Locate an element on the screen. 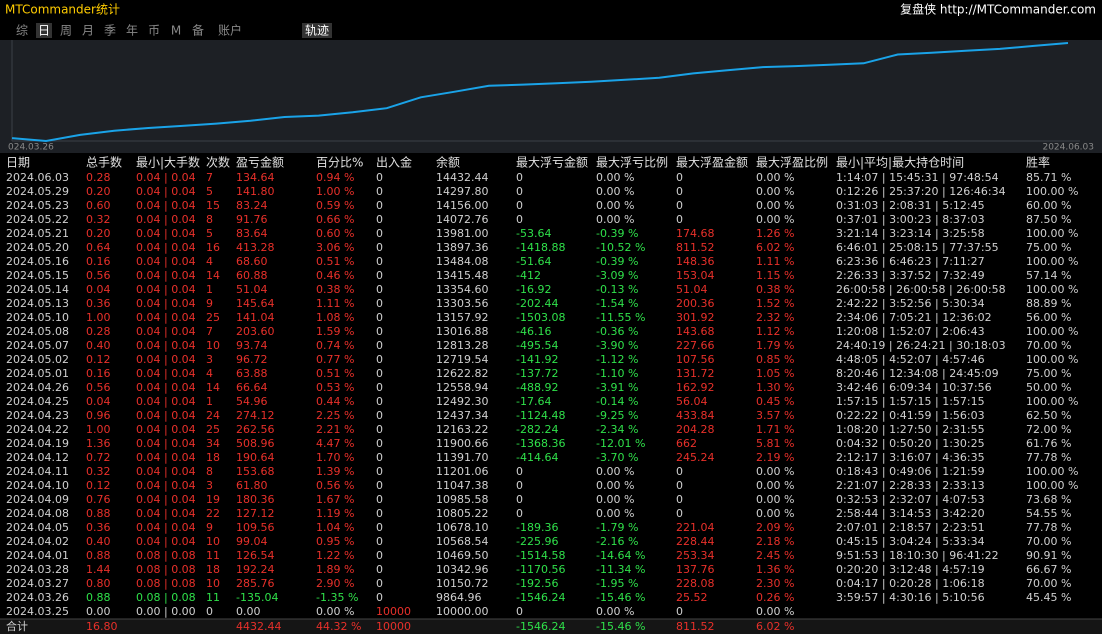 Image resolution: width=1102 pixels, height=634 pixels. table-cell: 1 is located at coordinates (209, 289).